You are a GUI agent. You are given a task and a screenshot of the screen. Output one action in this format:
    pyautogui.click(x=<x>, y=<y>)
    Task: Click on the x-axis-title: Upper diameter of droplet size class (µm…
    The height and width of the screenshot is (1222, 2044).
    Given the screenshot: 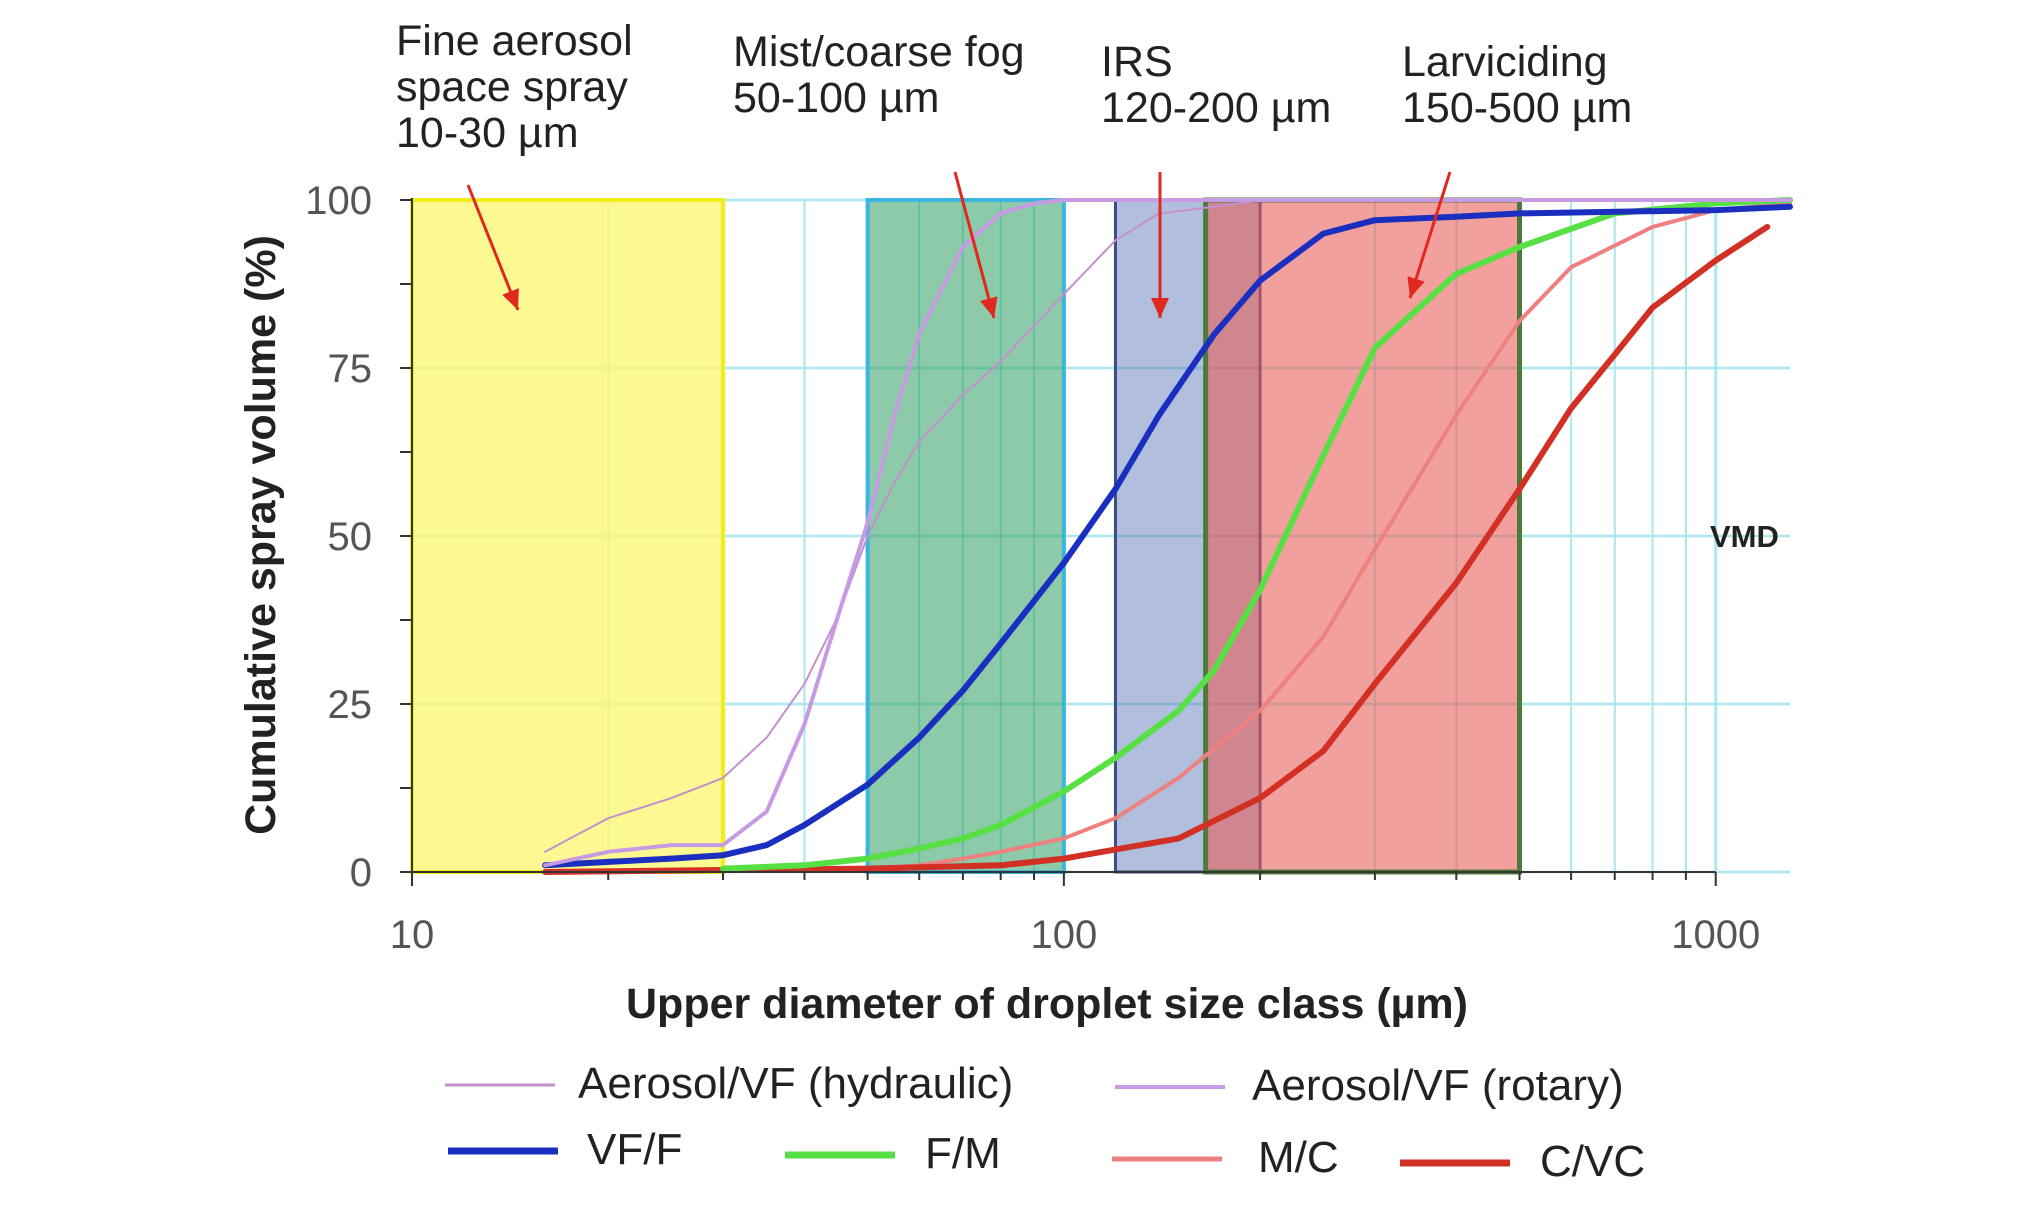 What is the action you would take?
    pyautogui.click(x=1047, y=1004)
    